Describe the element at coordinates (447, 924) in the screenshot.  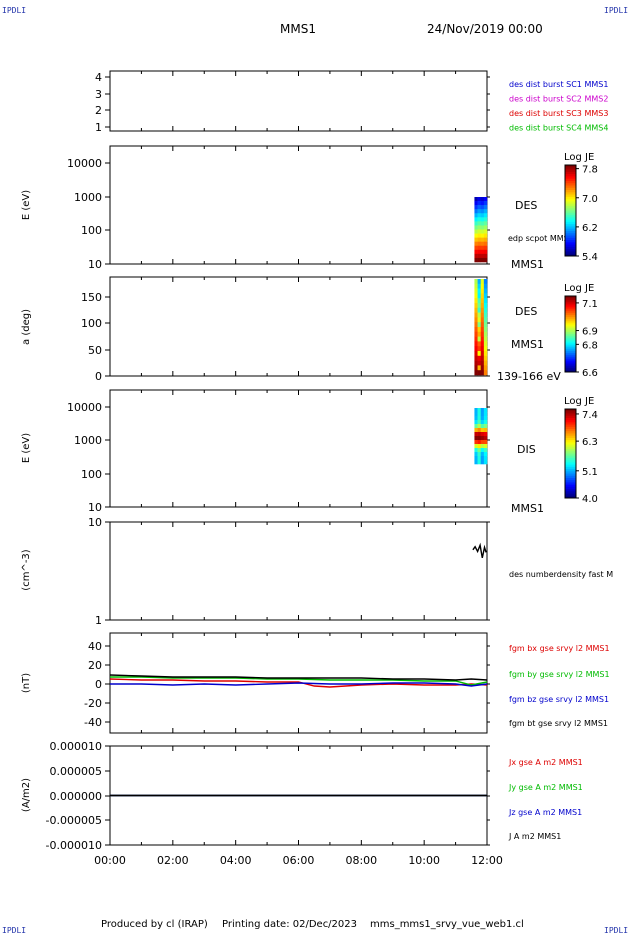
I see `footer-filename: mms_mms1_srvy_vue_web1.cl` at that location.